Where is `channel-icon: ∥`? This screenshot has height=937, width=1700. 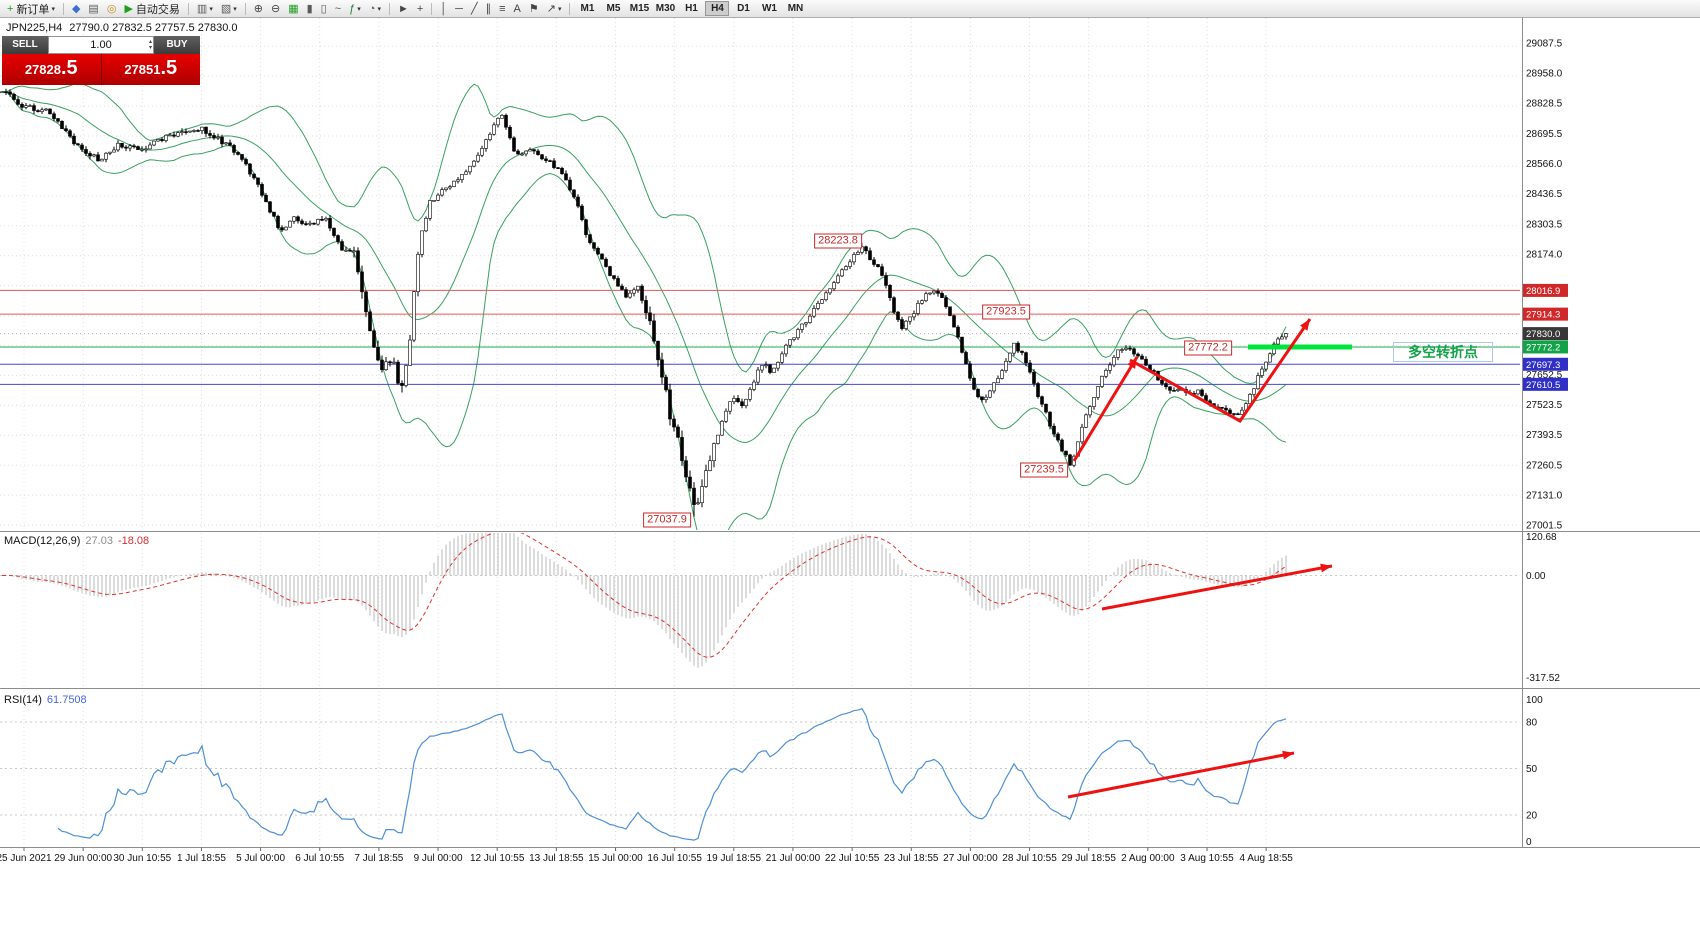 channel-icon: ∥ is located at coordinates (489, 9).